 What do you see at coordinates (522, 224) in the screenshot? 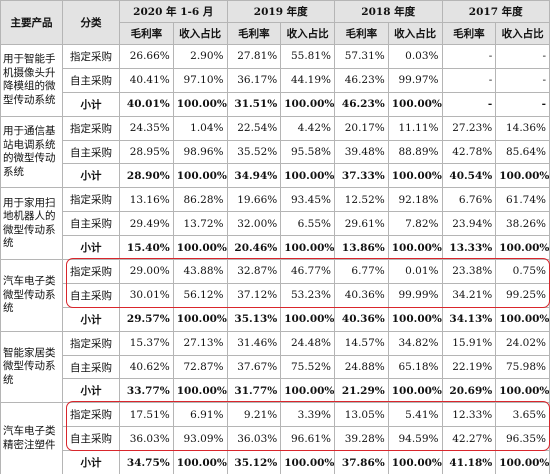
I see `value-cell: 38.26%` at bounding box center [522, 224].